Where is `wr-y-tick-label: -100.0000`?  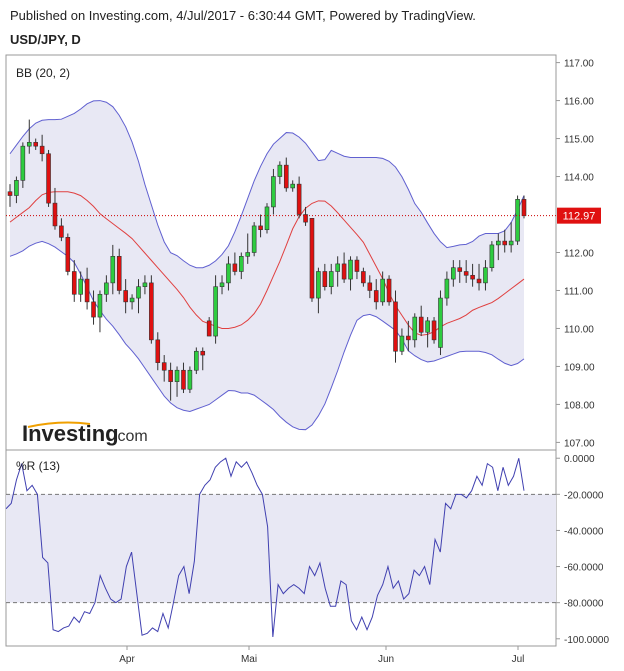
wr-y-tick-label: -100.0000 is located at coordinates (586, 640).